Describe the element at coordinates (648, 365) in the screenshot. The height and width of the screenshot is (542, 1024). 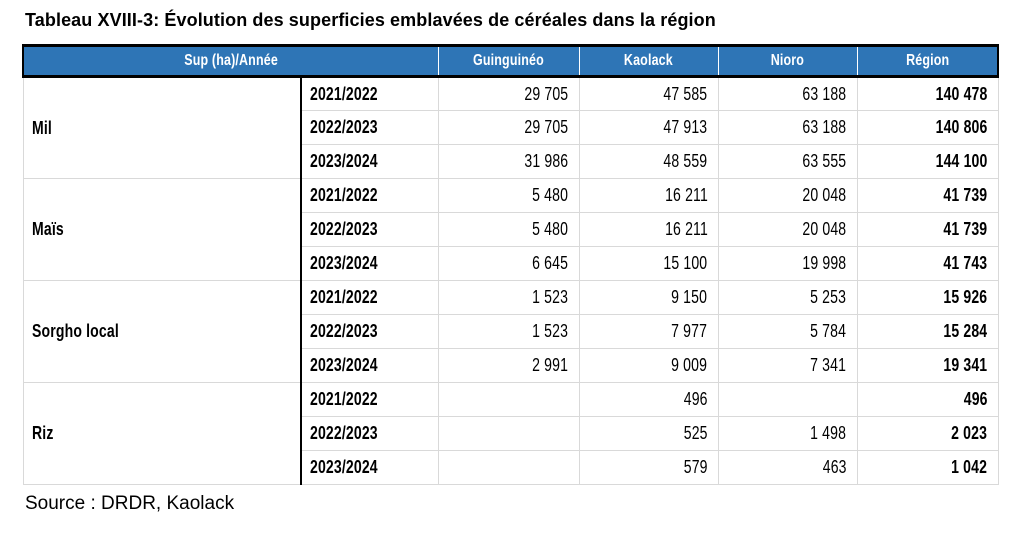
I see `value-cell: 9 009` at that location.